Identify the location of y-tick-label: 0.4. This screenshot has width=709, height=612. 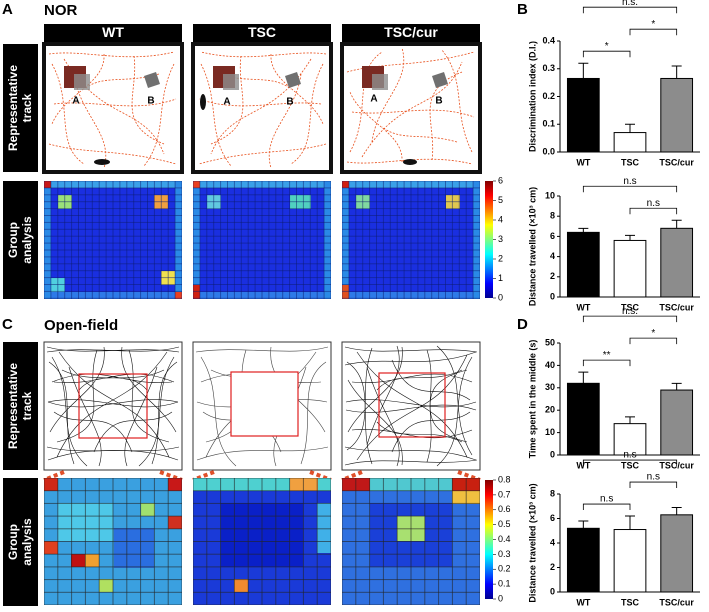
(548, 40).